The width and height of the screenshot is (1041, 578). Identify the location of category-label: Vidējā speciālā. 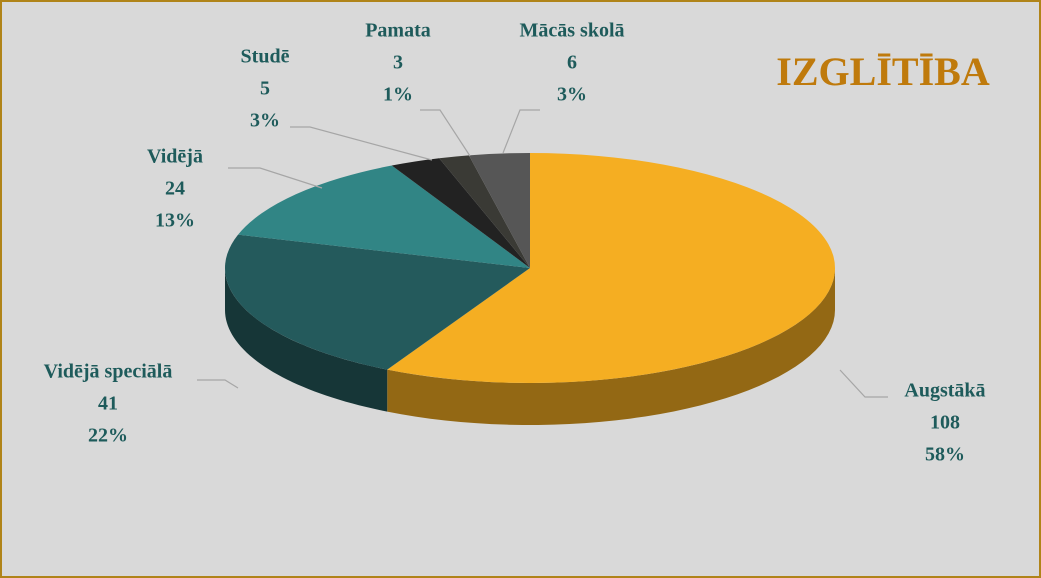
(108, 372).